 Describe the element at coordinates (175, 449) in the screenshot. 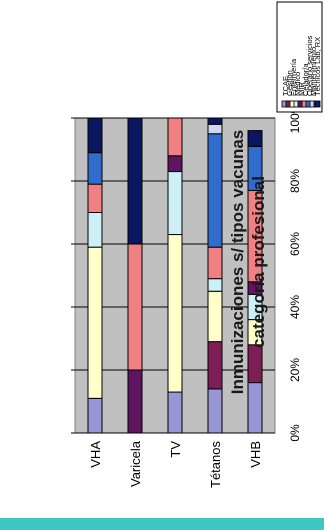

I see `category-label: TV` at that location.